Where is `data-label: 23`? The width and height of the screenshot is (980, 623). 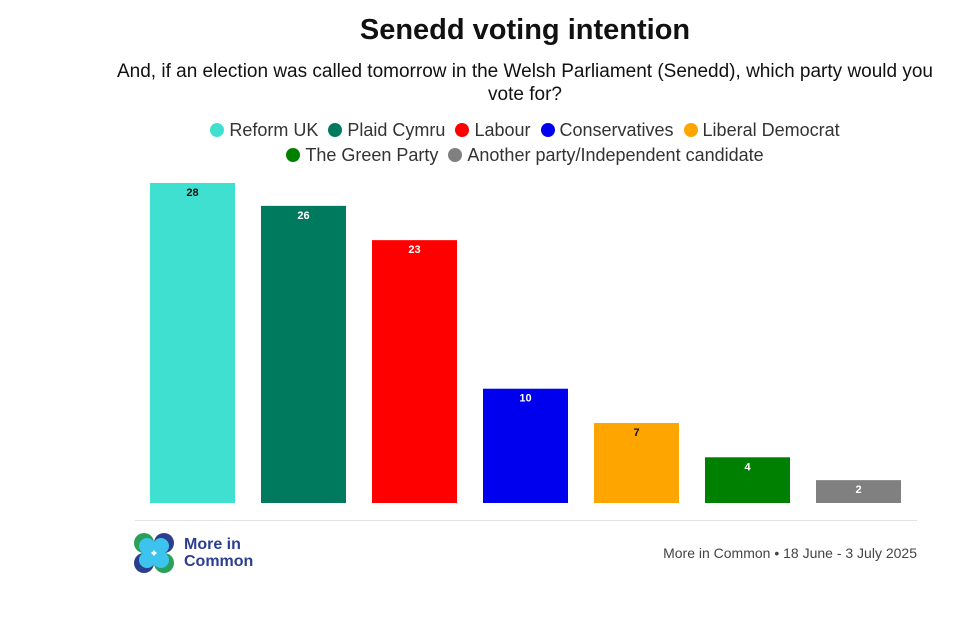 data-label: 23 is located at coordinates (414, 250).